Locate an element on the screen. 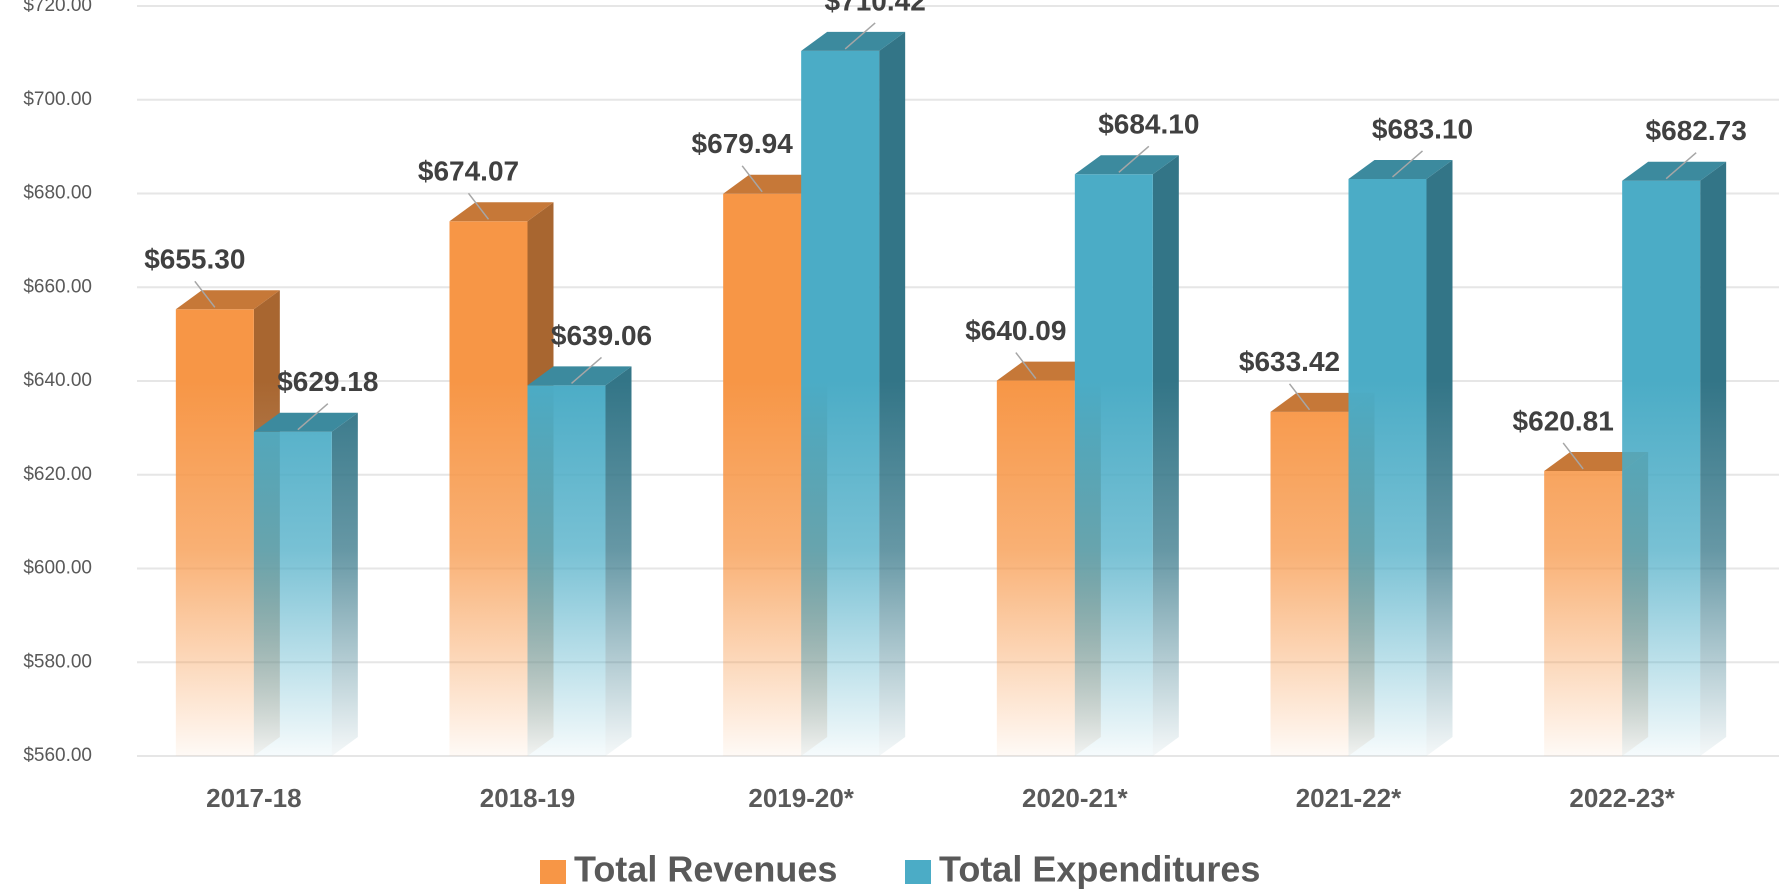 The image size is (1779, 890). legend-label: Total Expenditures is located at coordinates (1099, 869).